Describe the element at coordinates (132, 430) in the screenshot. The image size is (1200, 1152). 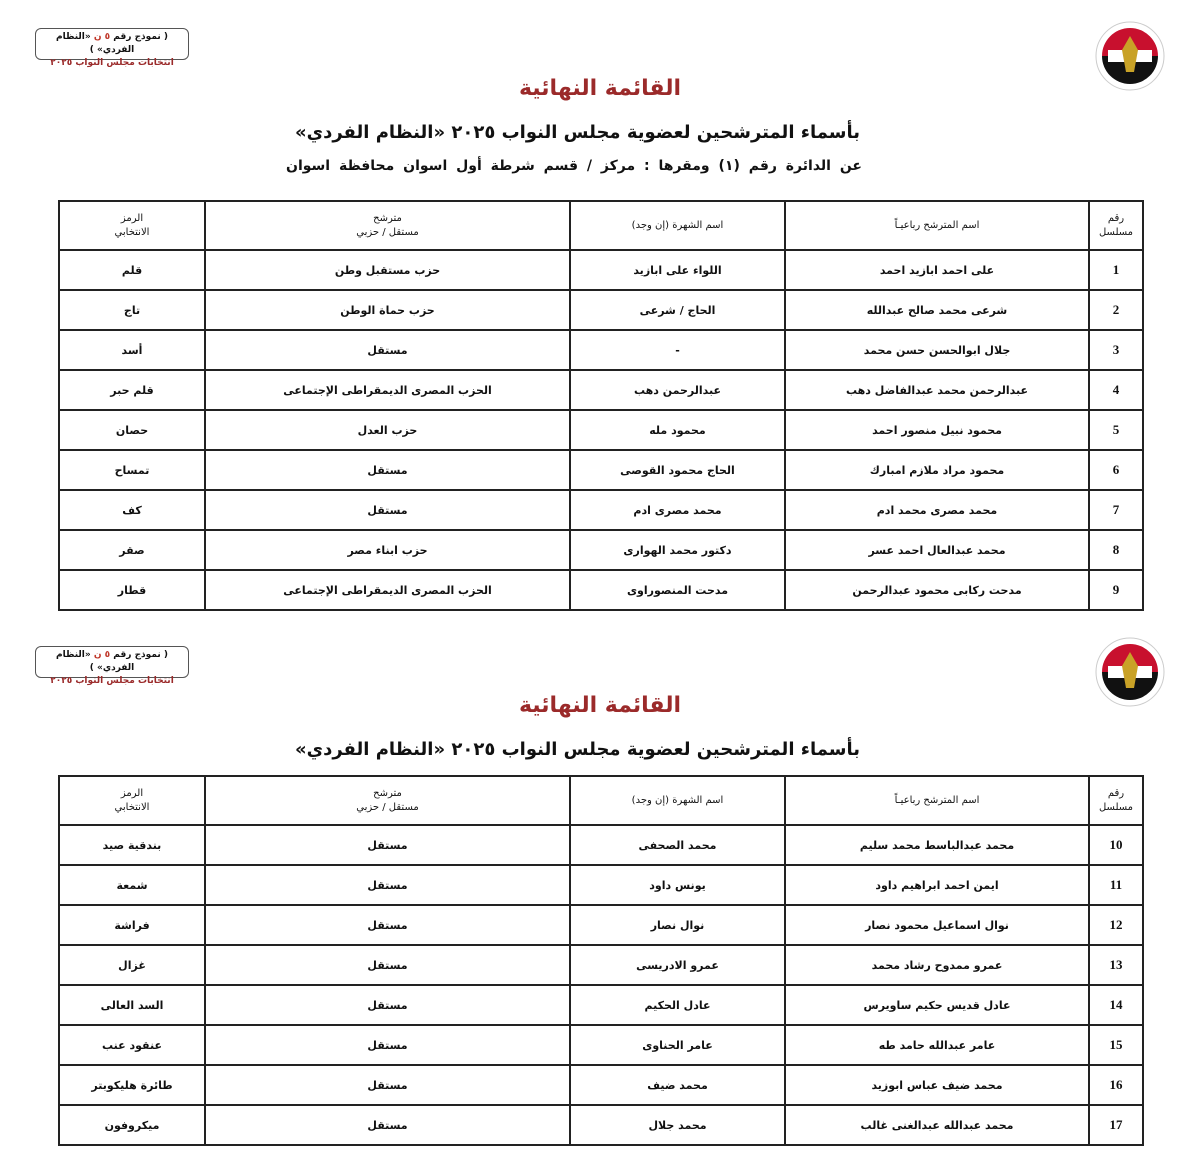
I see `symbol-cell: حصان` at that location.